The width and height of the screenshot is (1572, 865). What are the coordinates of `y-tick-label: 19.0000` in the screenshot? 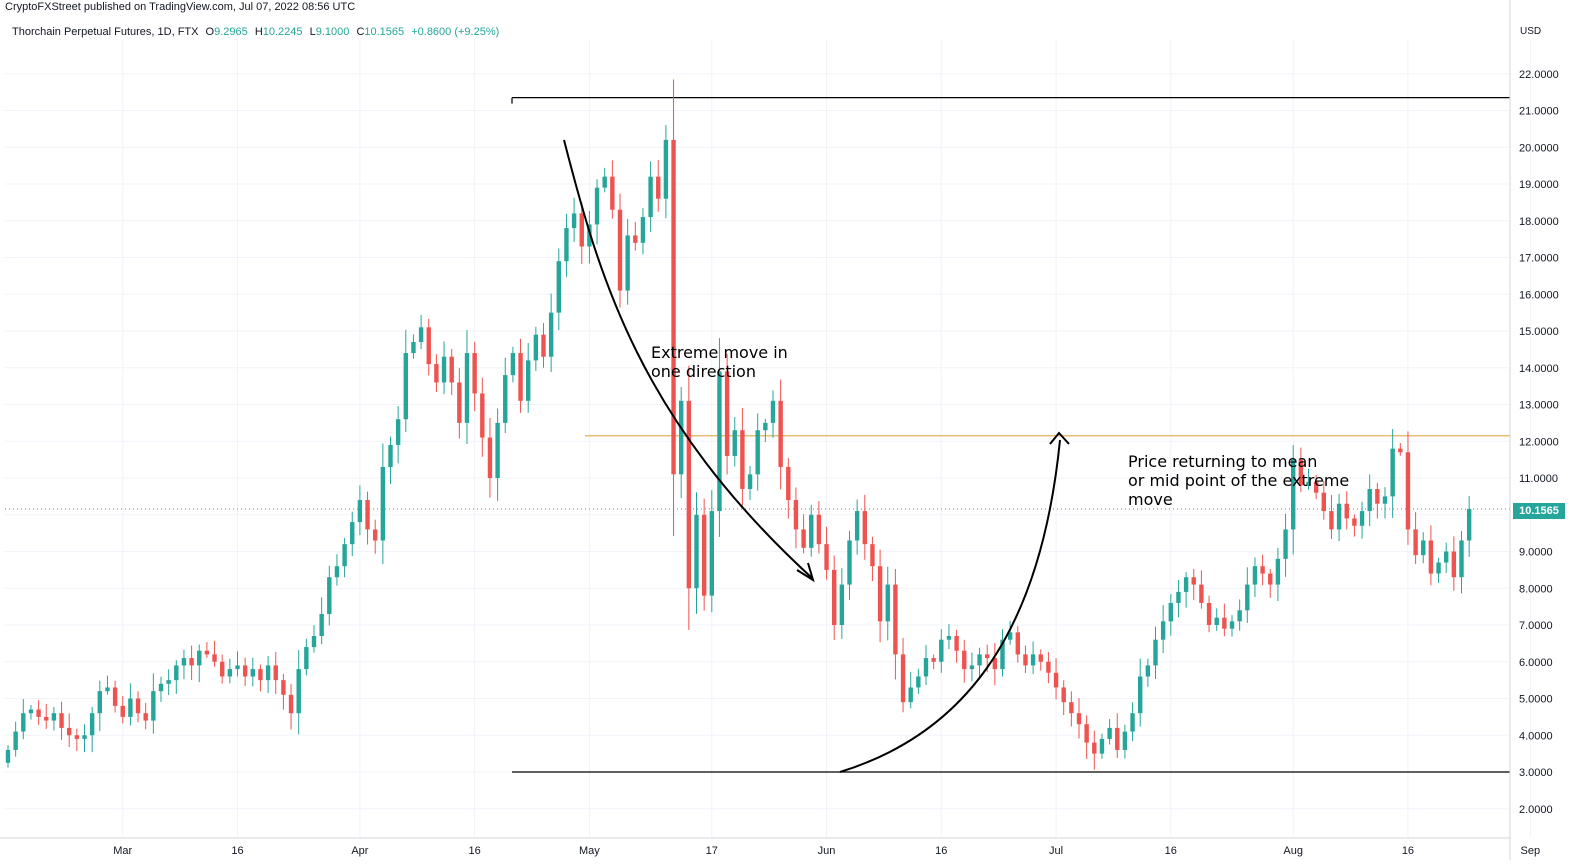 It's located at (1539, 185).